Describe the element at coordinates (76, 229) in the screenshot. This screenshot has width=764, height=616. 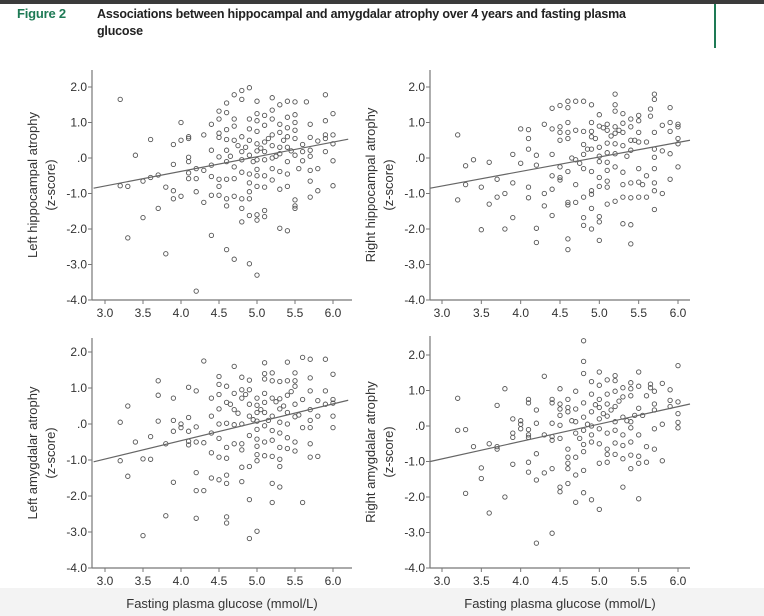
I see `y-tick-label: -2.0` at that location.